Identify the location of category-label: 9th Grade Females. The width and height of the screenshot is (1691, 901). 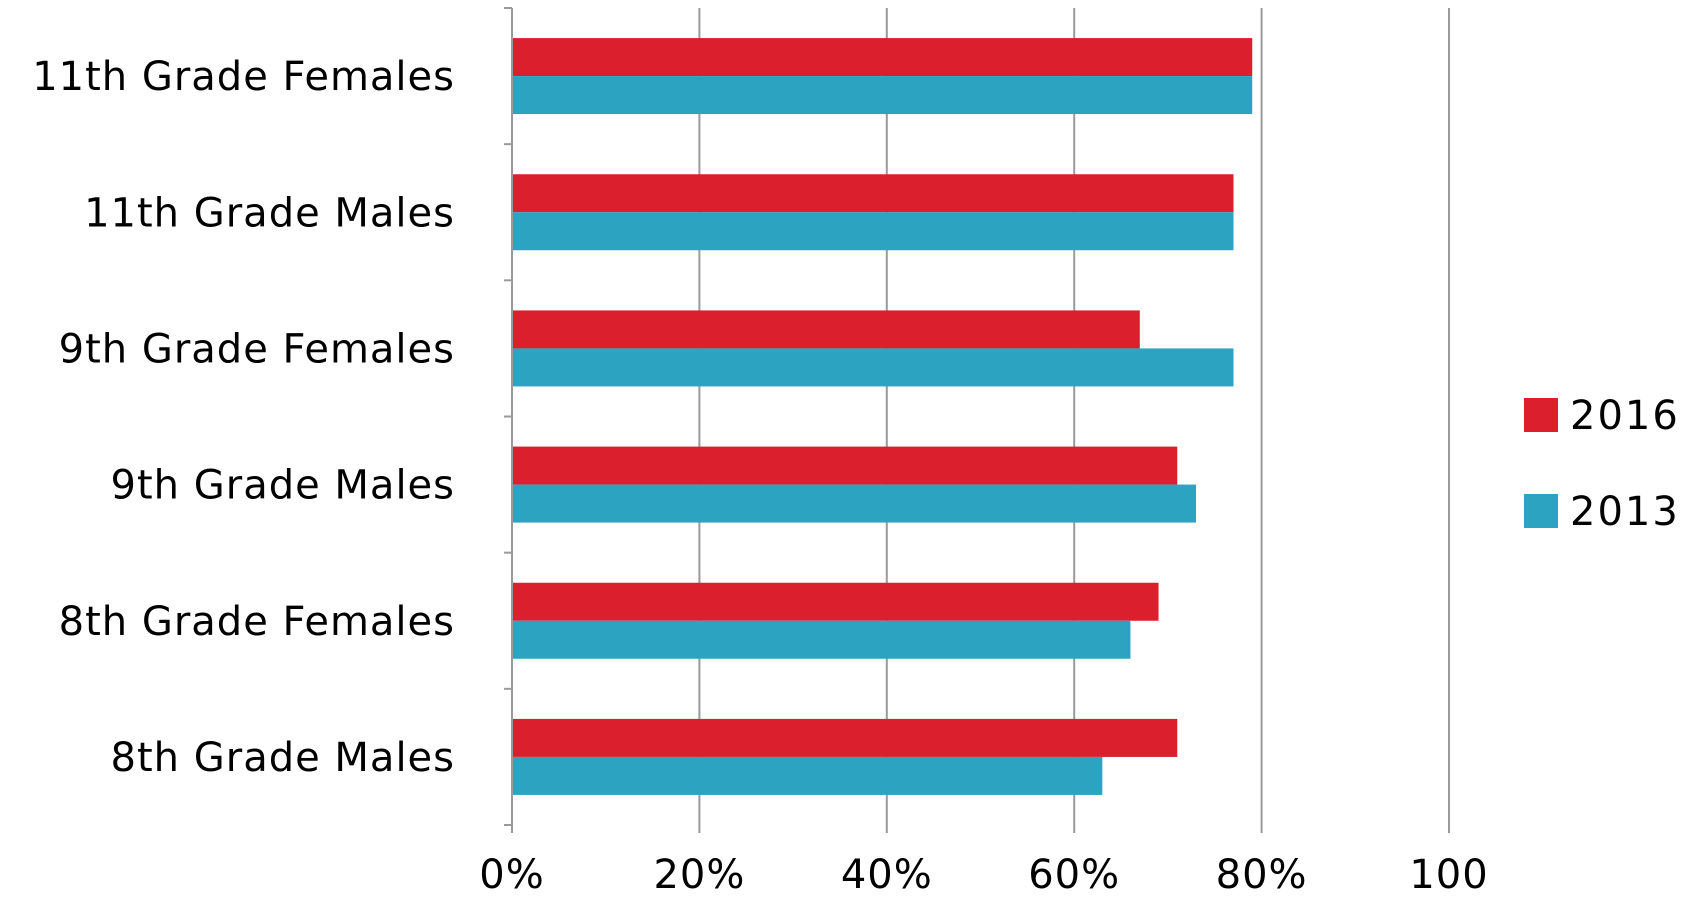
(257, 349).